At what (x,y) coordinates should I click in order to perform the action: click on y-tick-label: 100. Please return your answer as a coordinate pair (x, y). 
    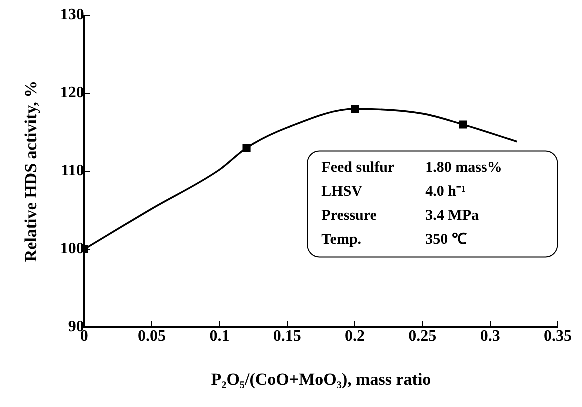
    Looking at the image, I should click on (72, 249).